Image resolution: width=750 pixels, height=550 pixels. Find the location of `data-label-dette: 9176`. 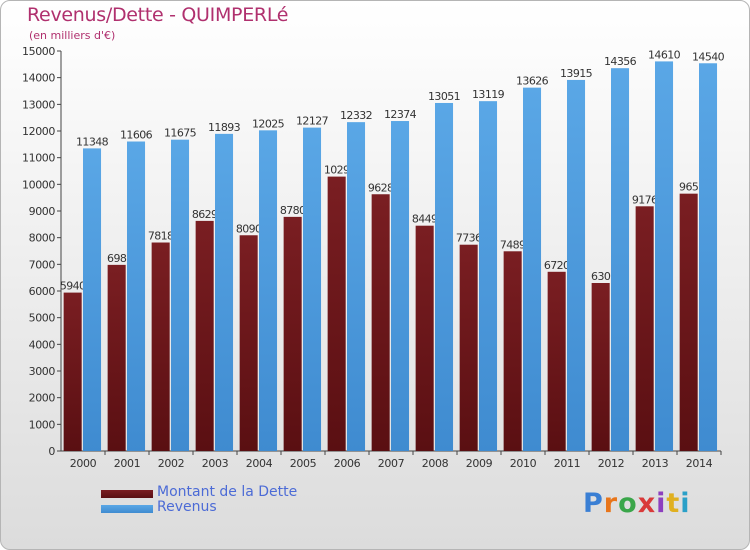

data-label-dette: 9176 is located at coordinates (645, 199).